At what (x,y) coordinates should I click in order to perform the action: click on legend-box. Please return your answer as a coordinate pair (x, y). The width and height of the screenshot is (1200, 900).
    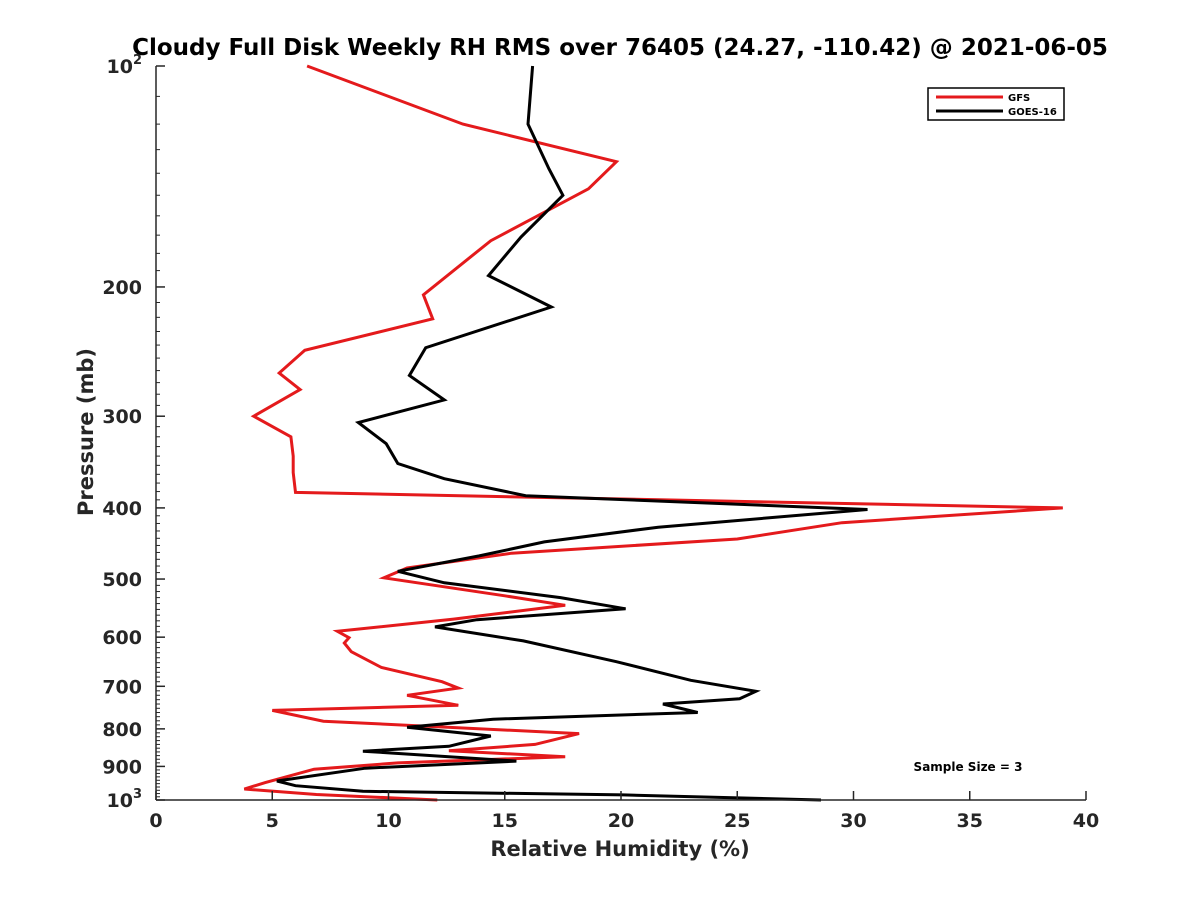
    Looking at the image, I should click on (996, 104).